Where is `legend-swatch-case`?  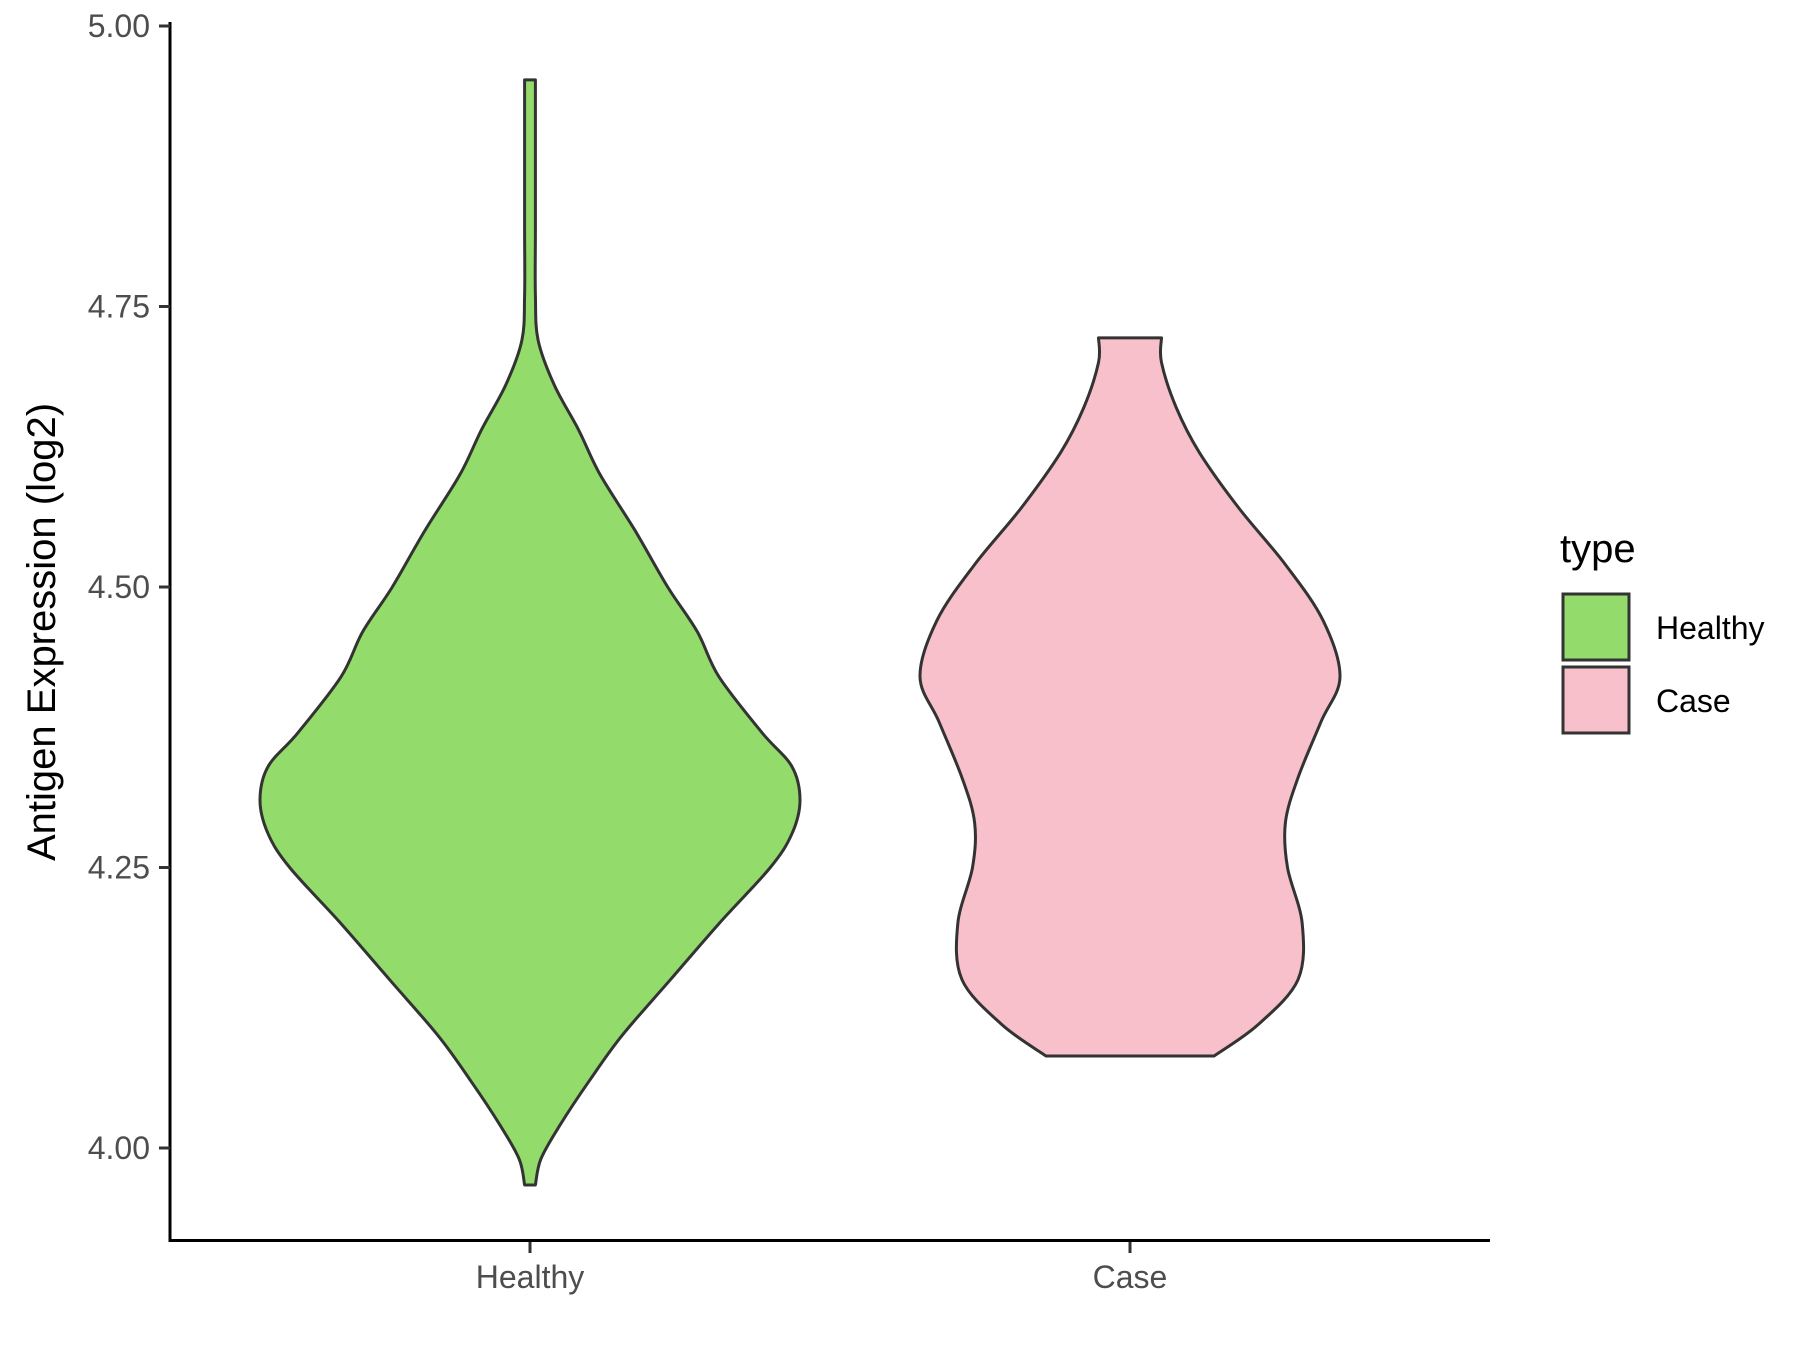 legend-swatch-case is located at coordinates (1596, 700).